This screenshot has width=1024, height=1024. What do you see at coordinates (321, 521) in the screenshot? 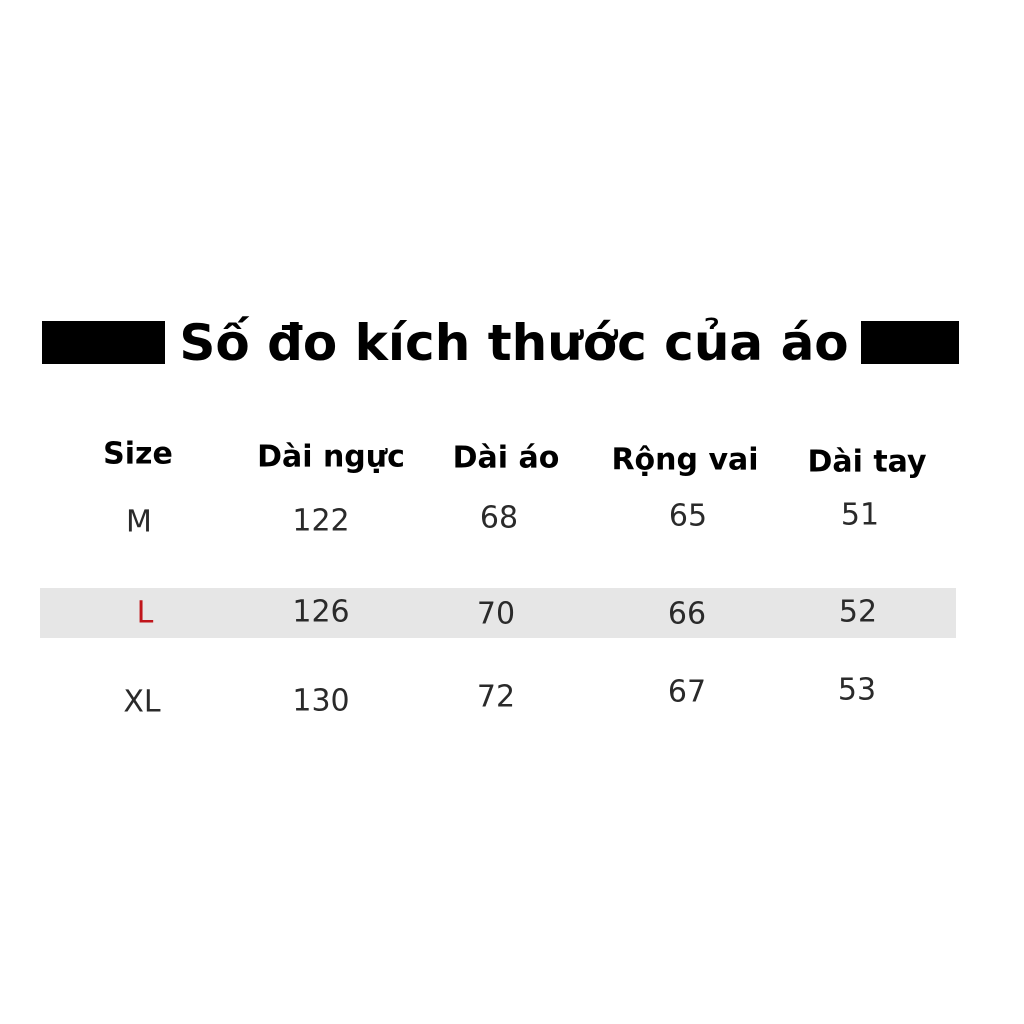
I see `row-m-chest: 122` at bounding box center [321, 521].